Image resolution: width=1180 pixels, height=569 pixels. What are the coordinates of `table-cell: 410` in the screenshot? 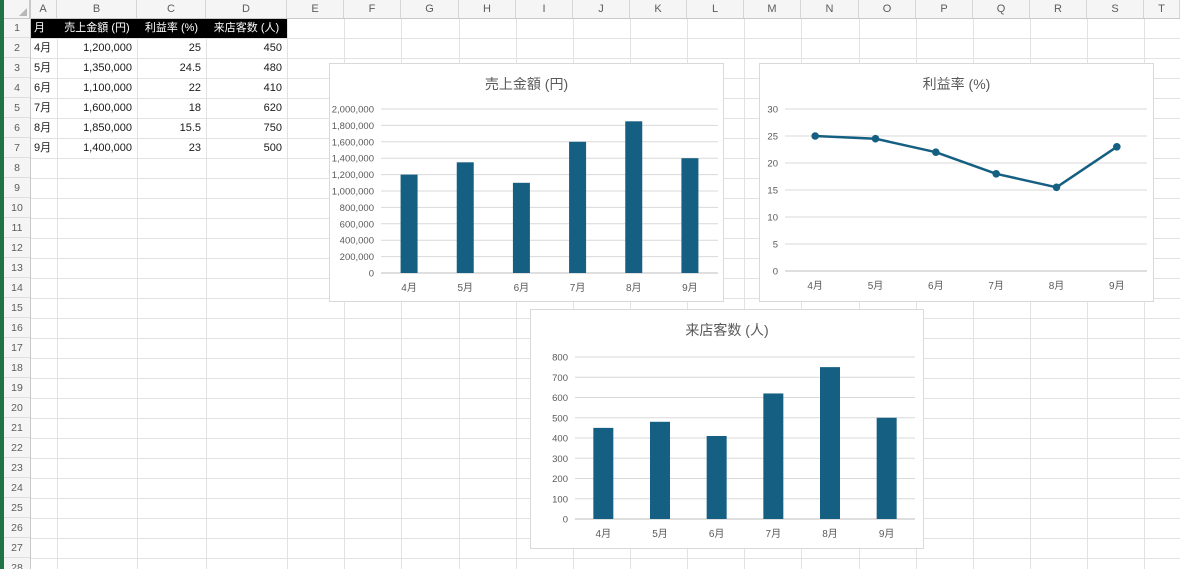 It's located at (272, 88).